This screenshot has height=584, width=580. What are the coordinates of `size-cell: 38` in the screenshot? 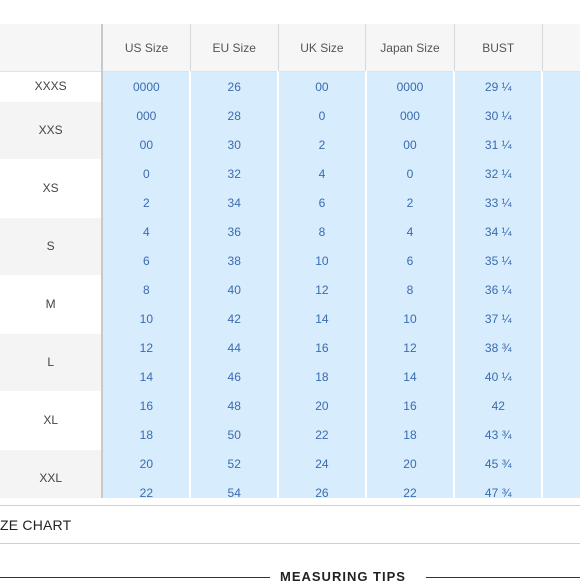 It's located at (234, 260).